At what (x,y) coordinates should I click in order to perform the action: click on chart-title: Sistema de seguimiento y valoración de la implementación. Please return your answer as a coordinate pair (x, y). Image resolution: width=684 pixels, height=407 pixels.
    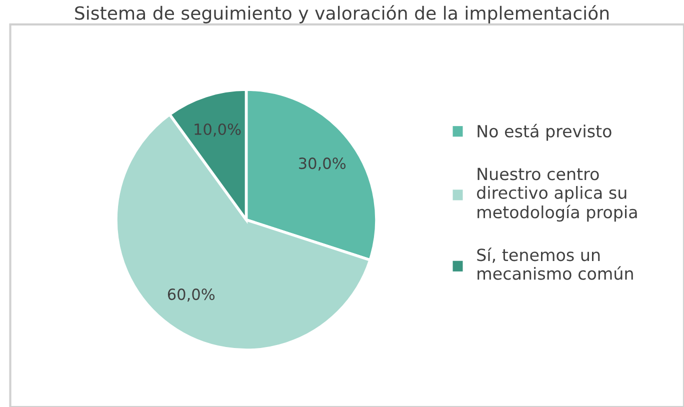
    Looking at the image, I should click on (342, 14).